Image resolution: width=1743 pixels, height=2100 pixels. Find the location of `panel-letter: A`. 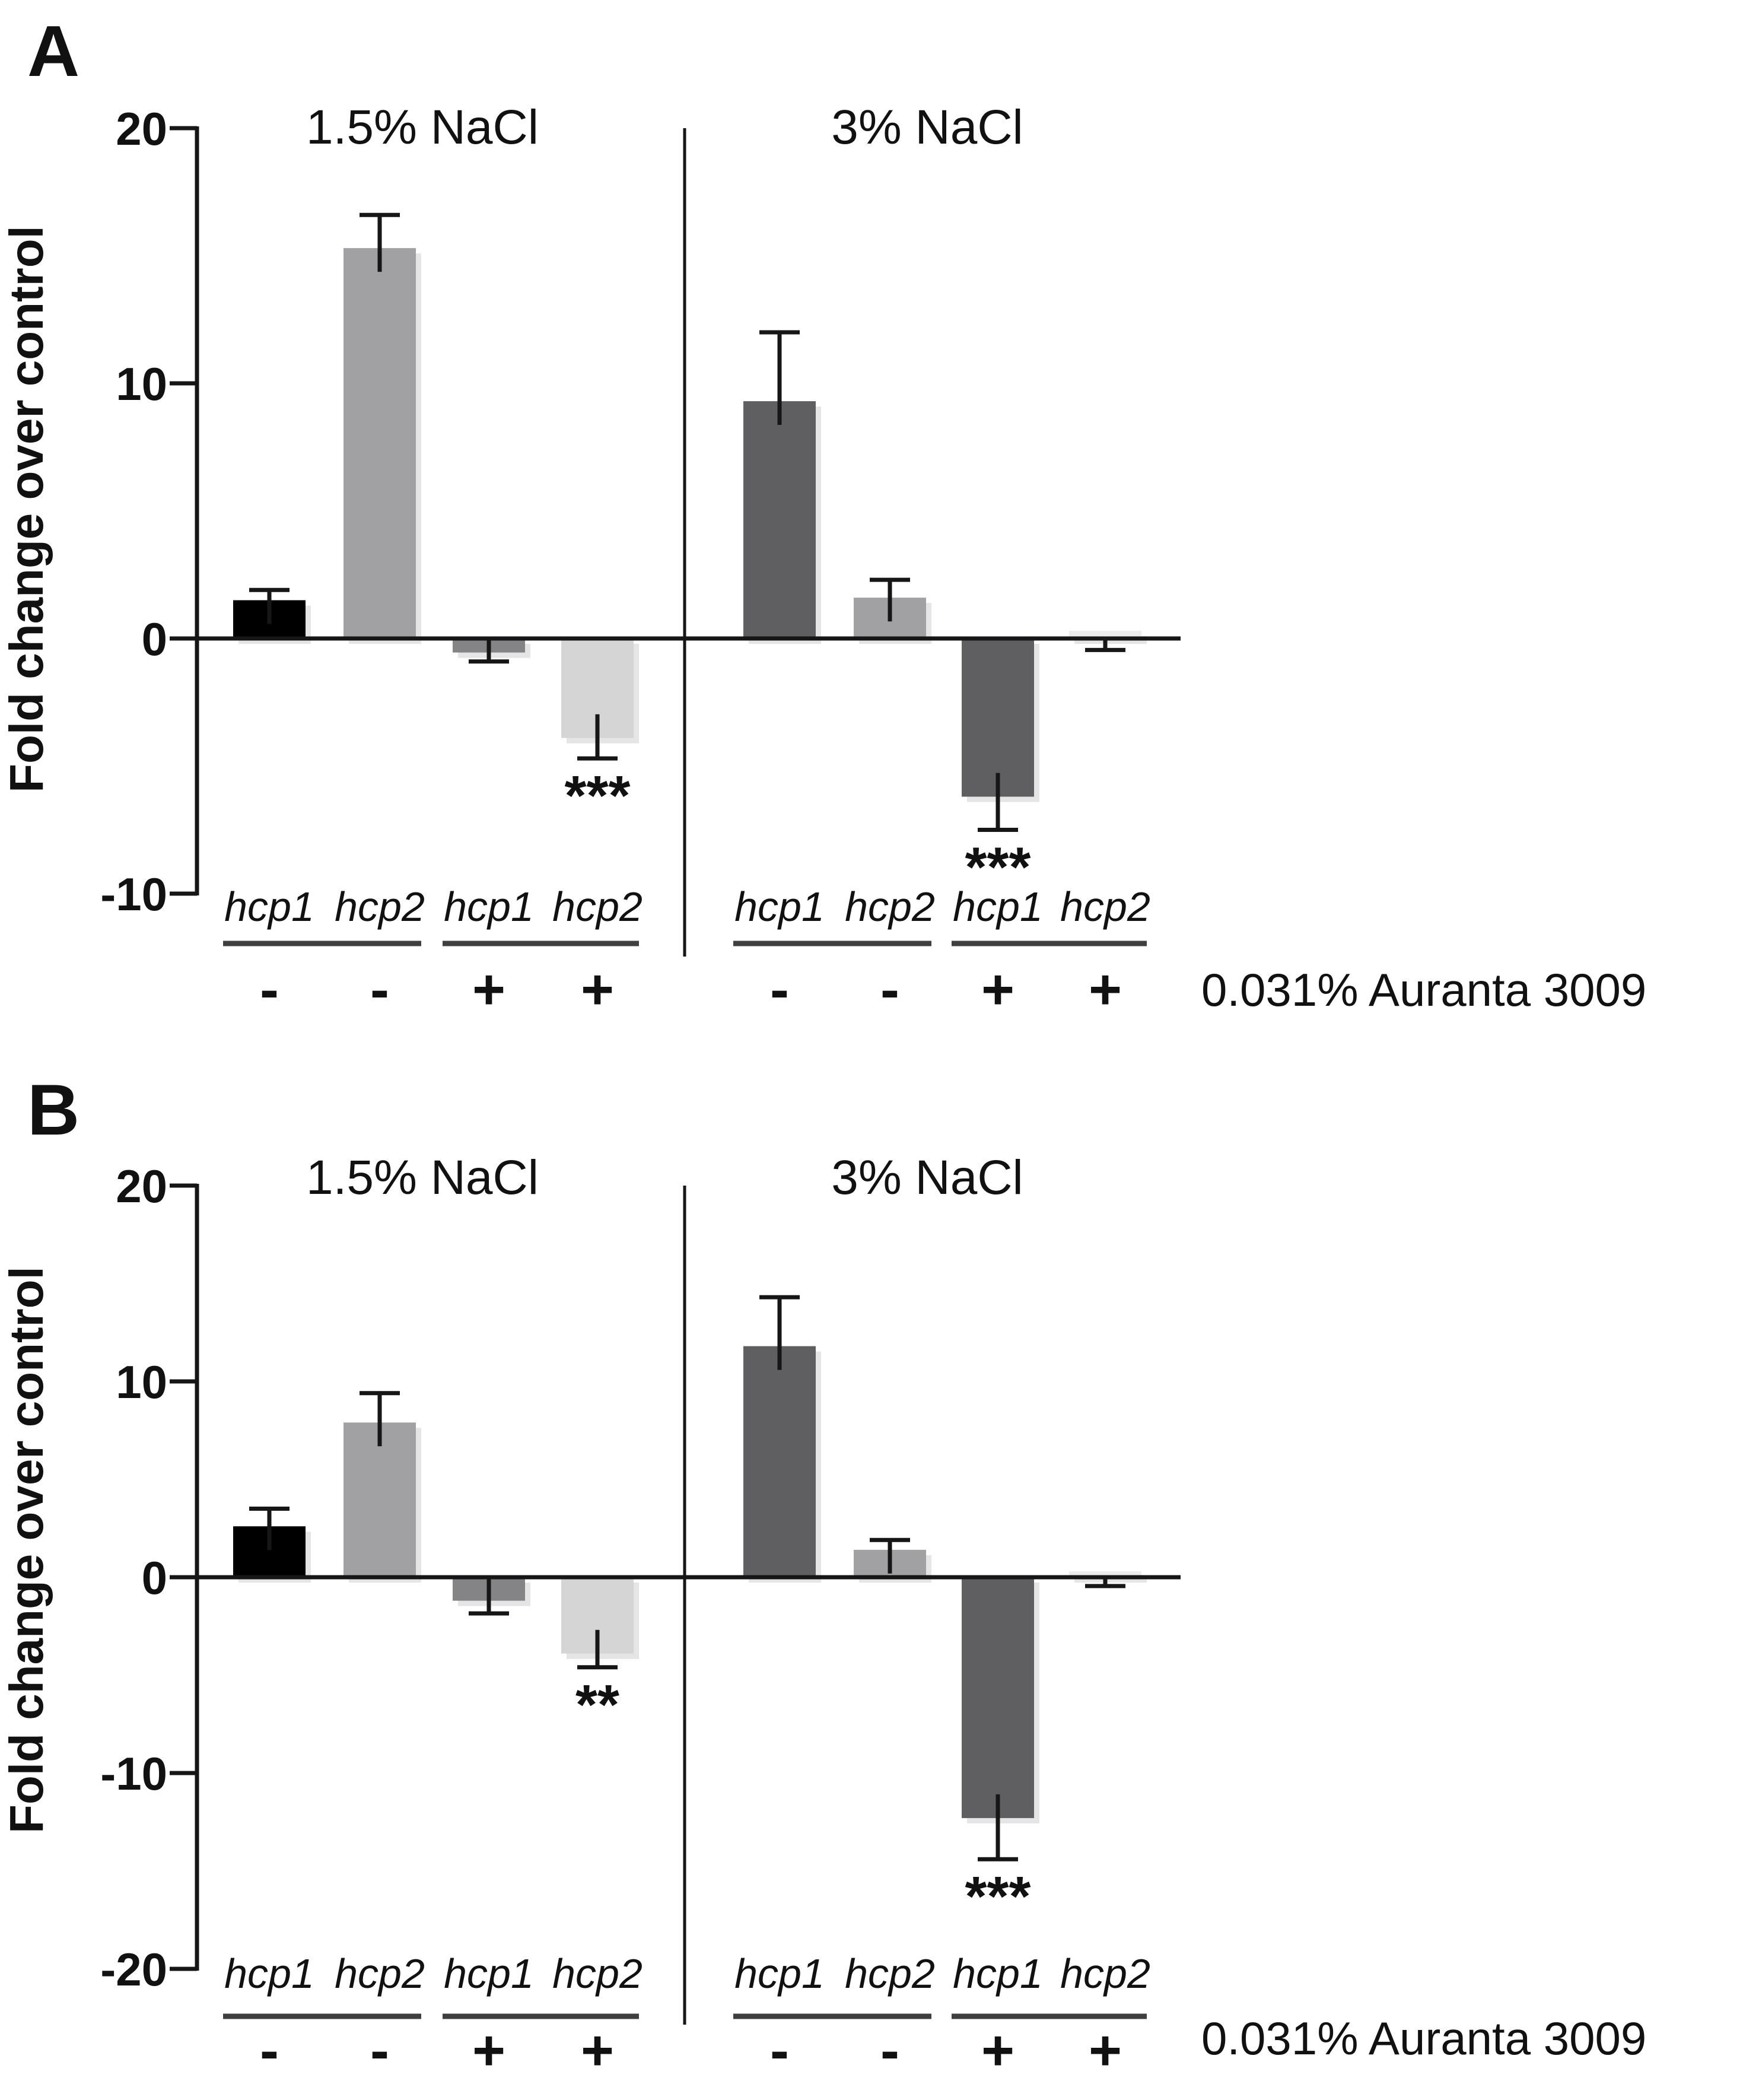

panel-letter: A is located at coordinates (53, 51).